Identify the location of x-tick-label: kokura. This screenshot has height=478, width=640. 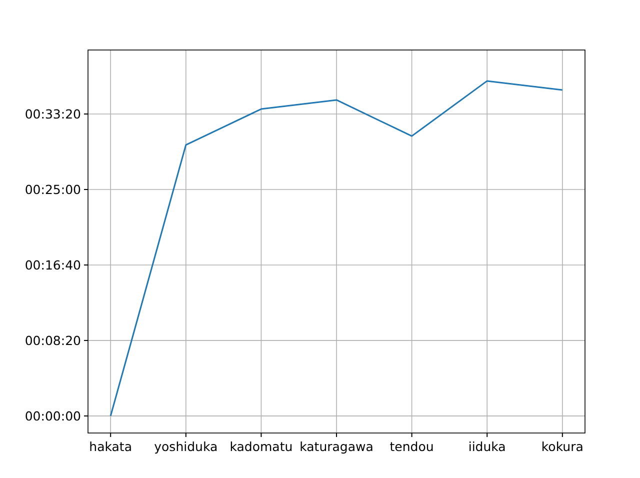
(562, 446).